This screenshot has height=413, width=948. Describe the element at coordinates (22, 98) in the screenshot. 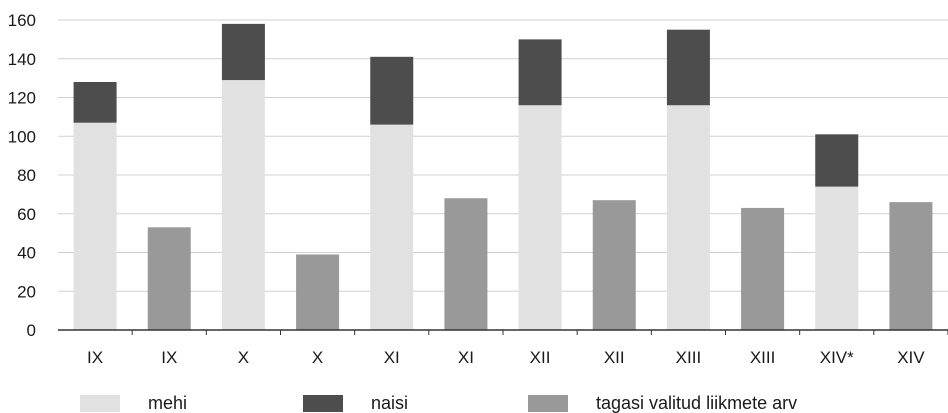

I see `y-tick-label: 120` at that location.